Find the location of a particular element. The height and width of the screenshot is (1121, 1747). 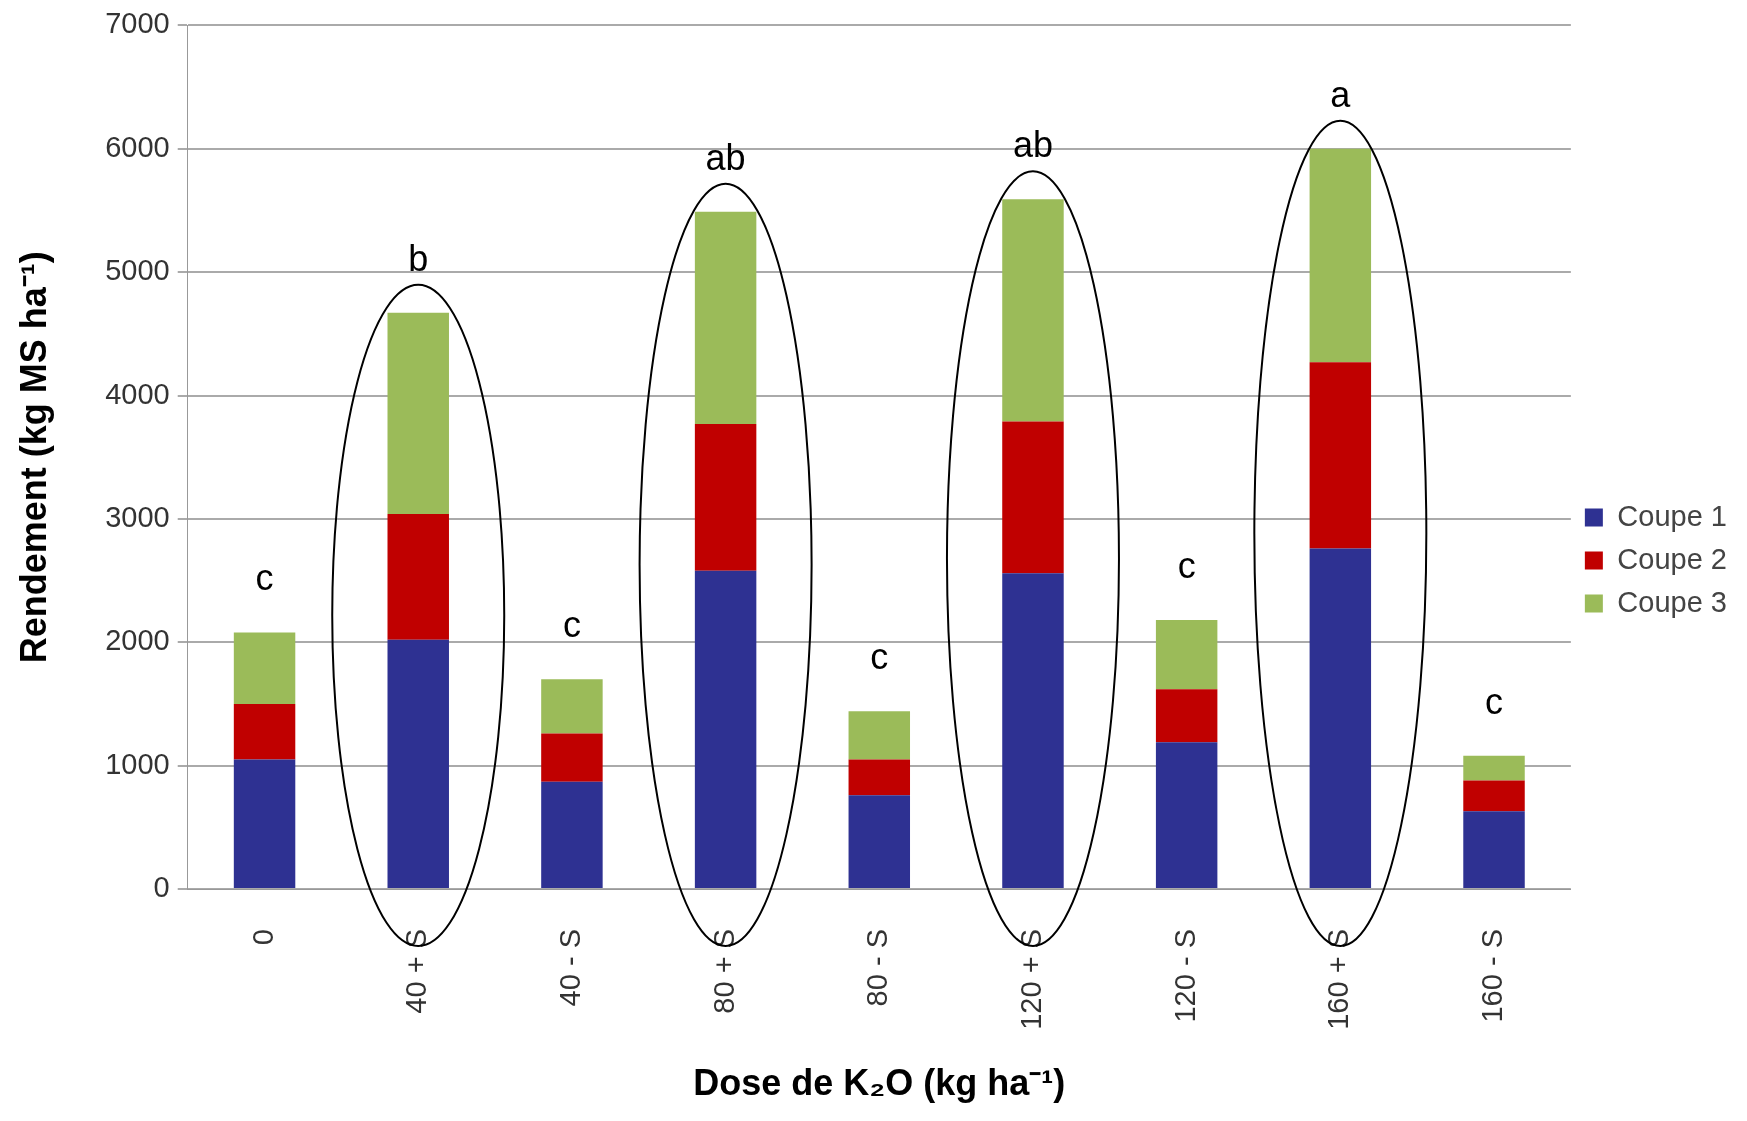

x-tick-label: 40 - S is located at coordinates (569, 968).